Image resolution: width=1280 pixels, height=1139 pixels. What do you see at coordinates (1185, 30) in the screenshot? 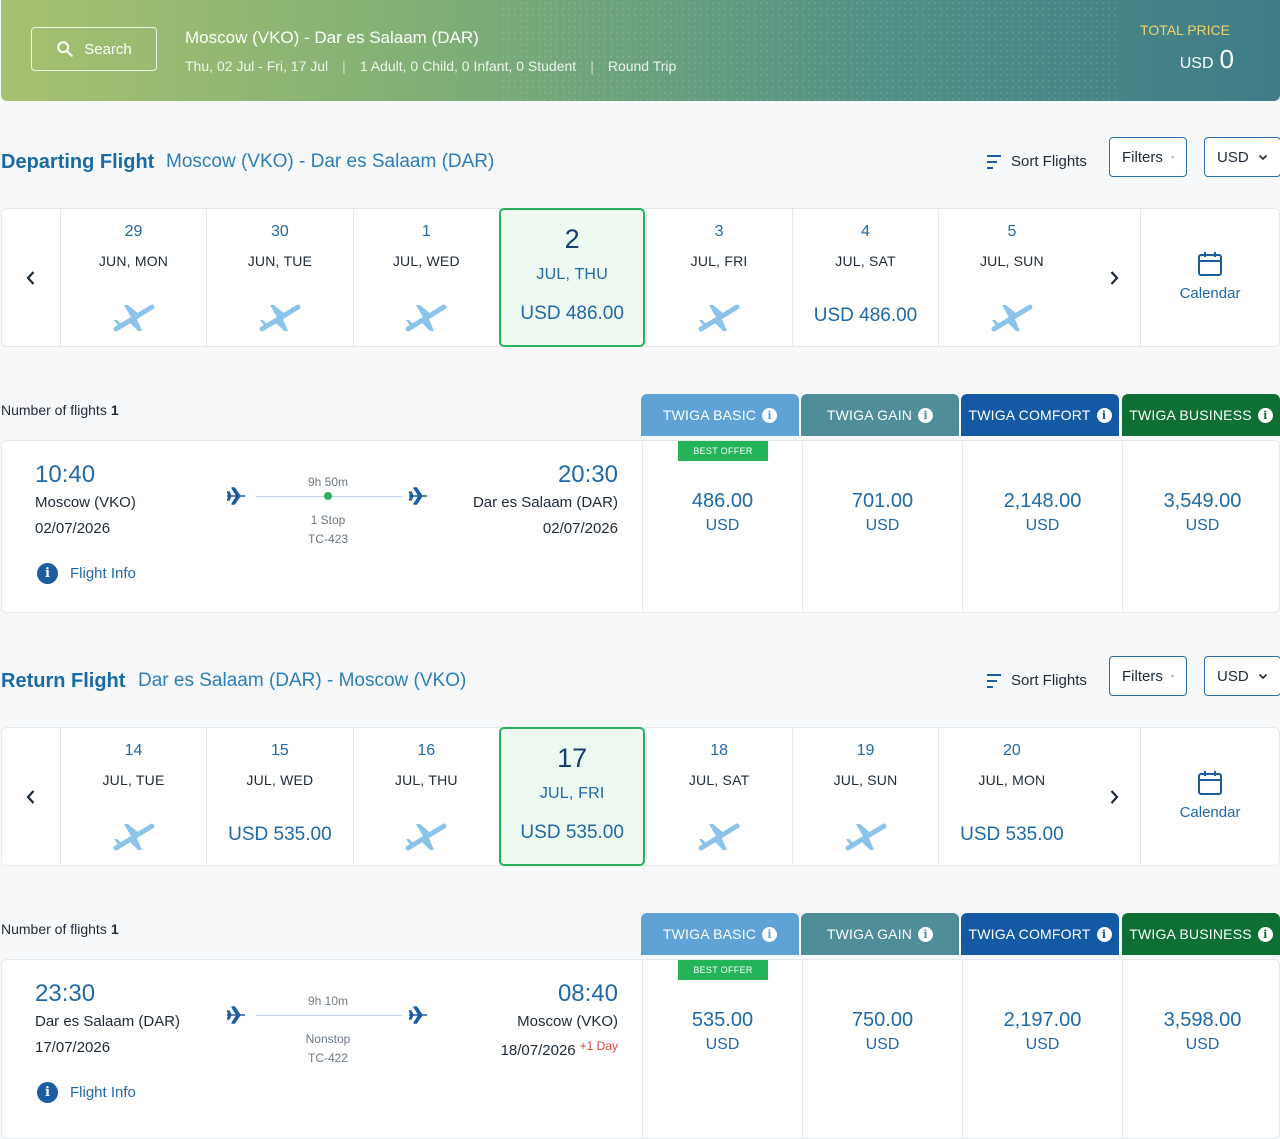
I see `total-price-label: TOTAL PRICE` at bounding box center [1185, 30].